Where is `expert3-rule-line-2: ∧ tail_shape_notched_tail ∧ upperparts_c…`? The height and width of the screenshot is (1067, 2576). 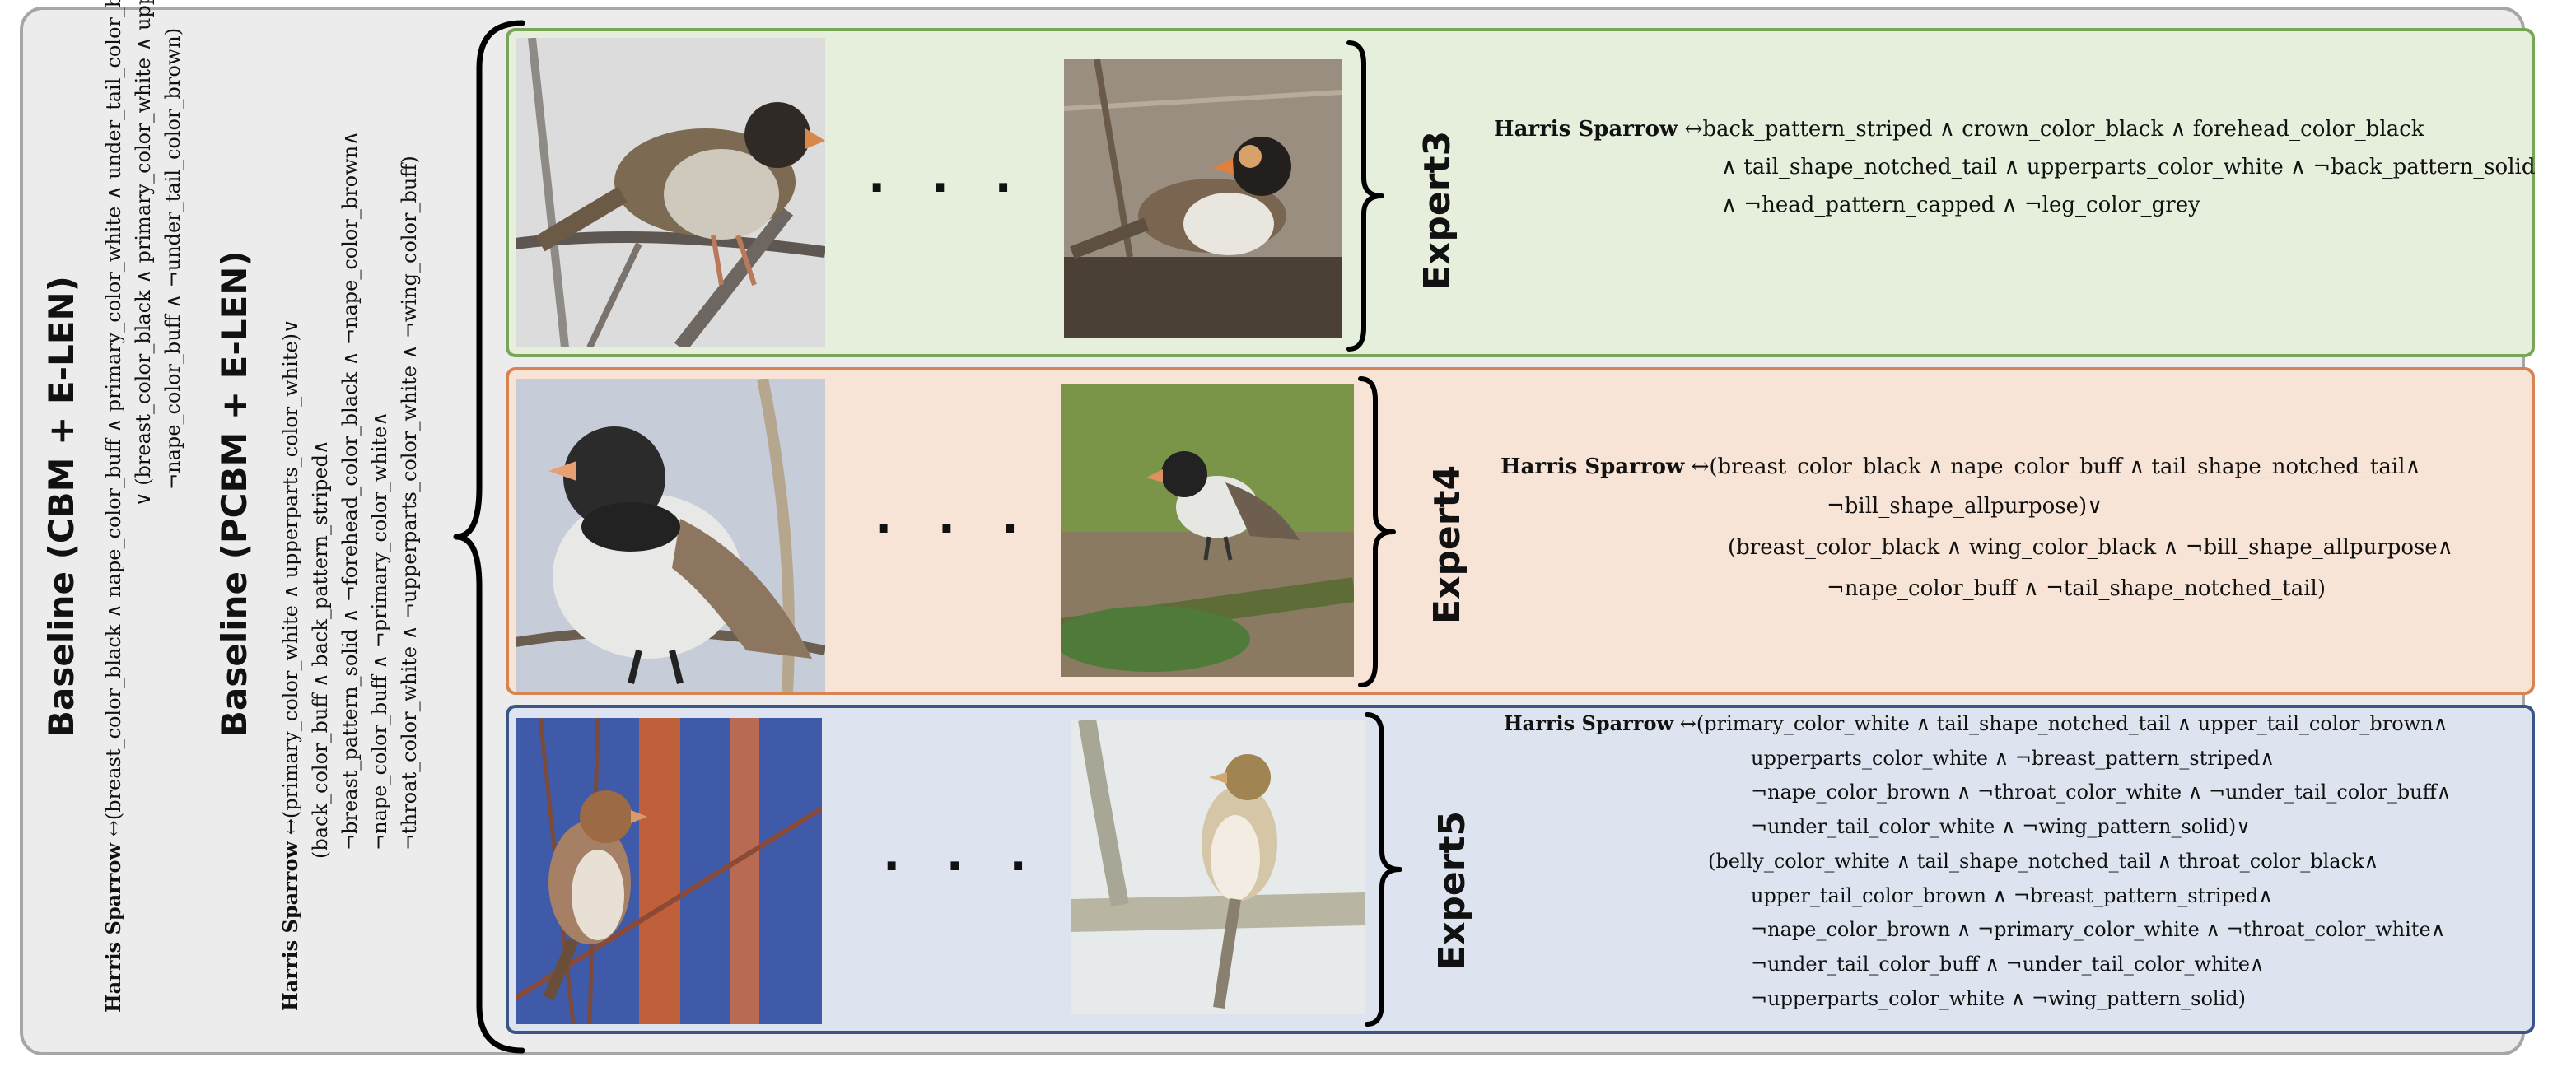 expert3-rule-line-2: ∧ tail_shape_notched_tail ∧ upperparts_c… is located at coordinates (2128, 167).